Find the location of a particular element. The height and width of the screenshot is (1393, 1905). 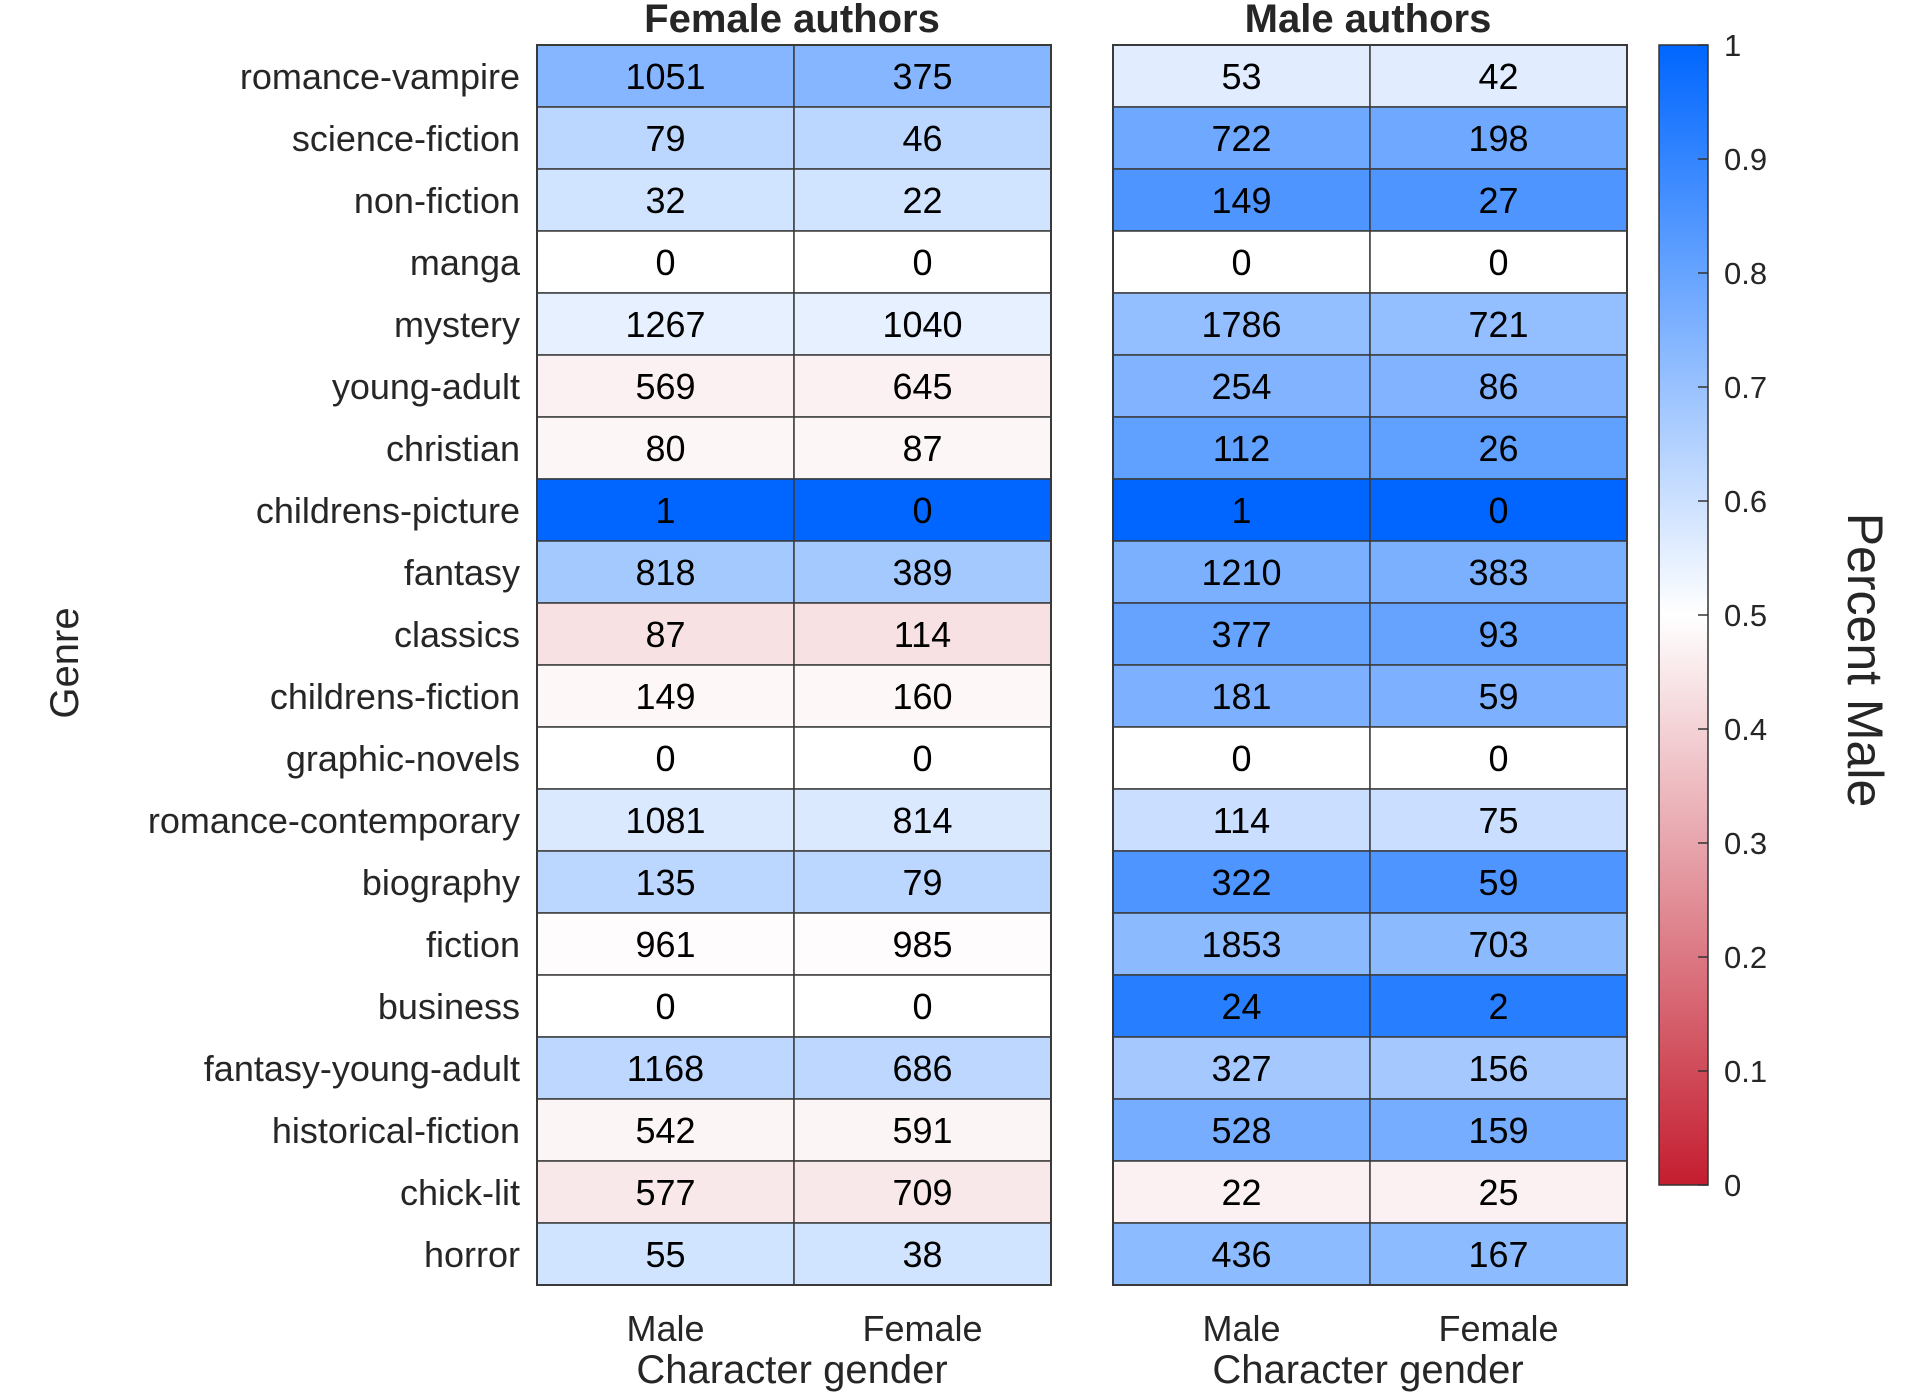

cell-value: 327 is located at coordinates (1241, 1068).